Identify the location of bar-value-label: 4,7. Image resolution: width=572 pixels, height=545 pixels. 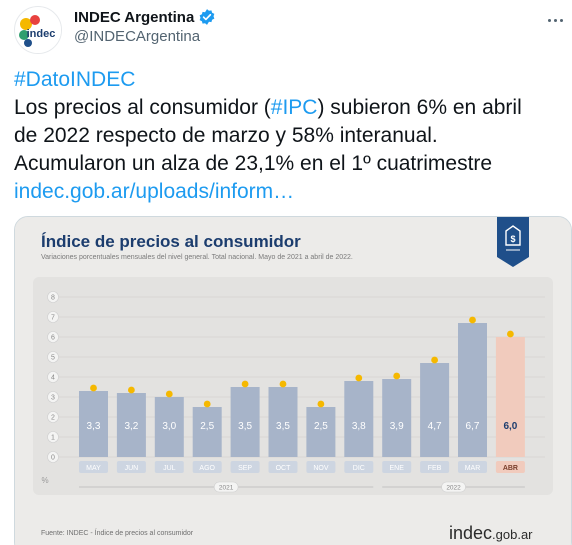
(435, 426).